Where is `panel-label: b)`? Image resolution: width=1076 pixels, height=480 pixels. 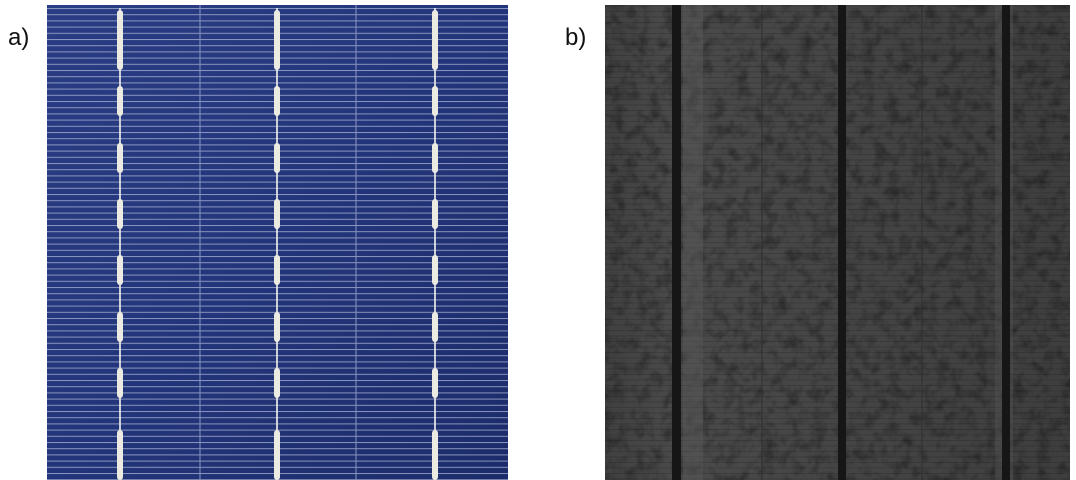
panel-label: b) is located at coordinates (576, 37).